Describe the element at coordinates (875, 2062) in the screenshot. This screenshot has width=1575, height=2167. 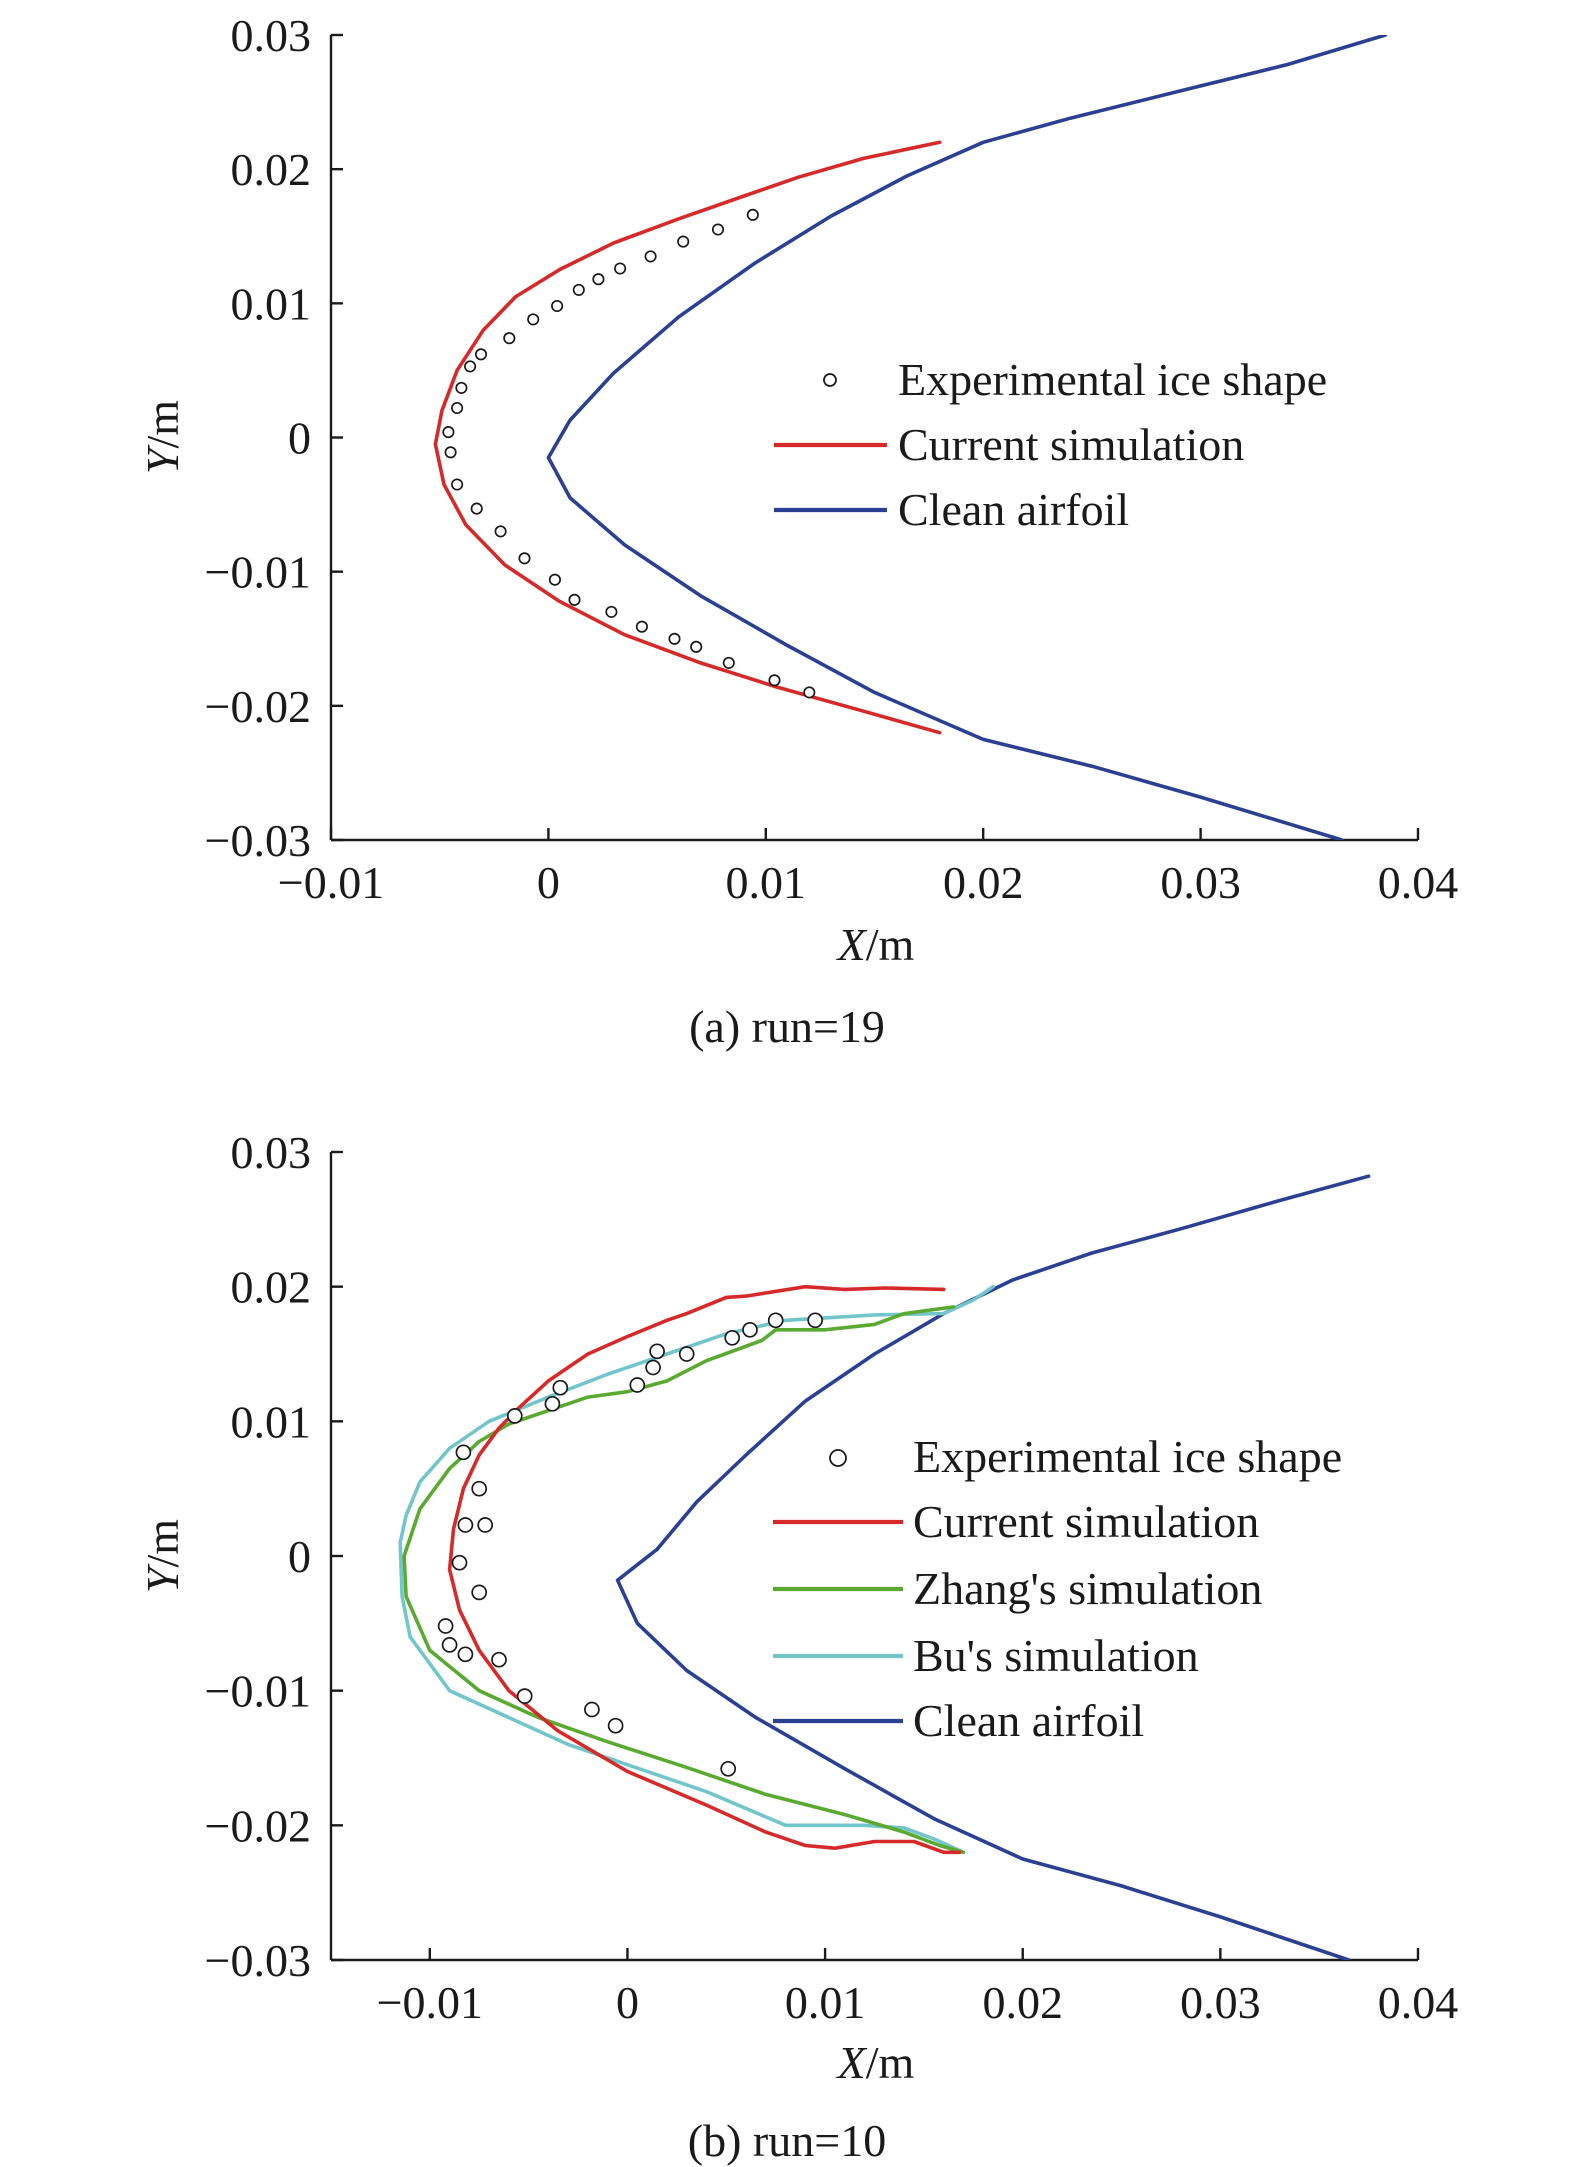
I see `panel-b-x-axis-label: X/m` at that location.